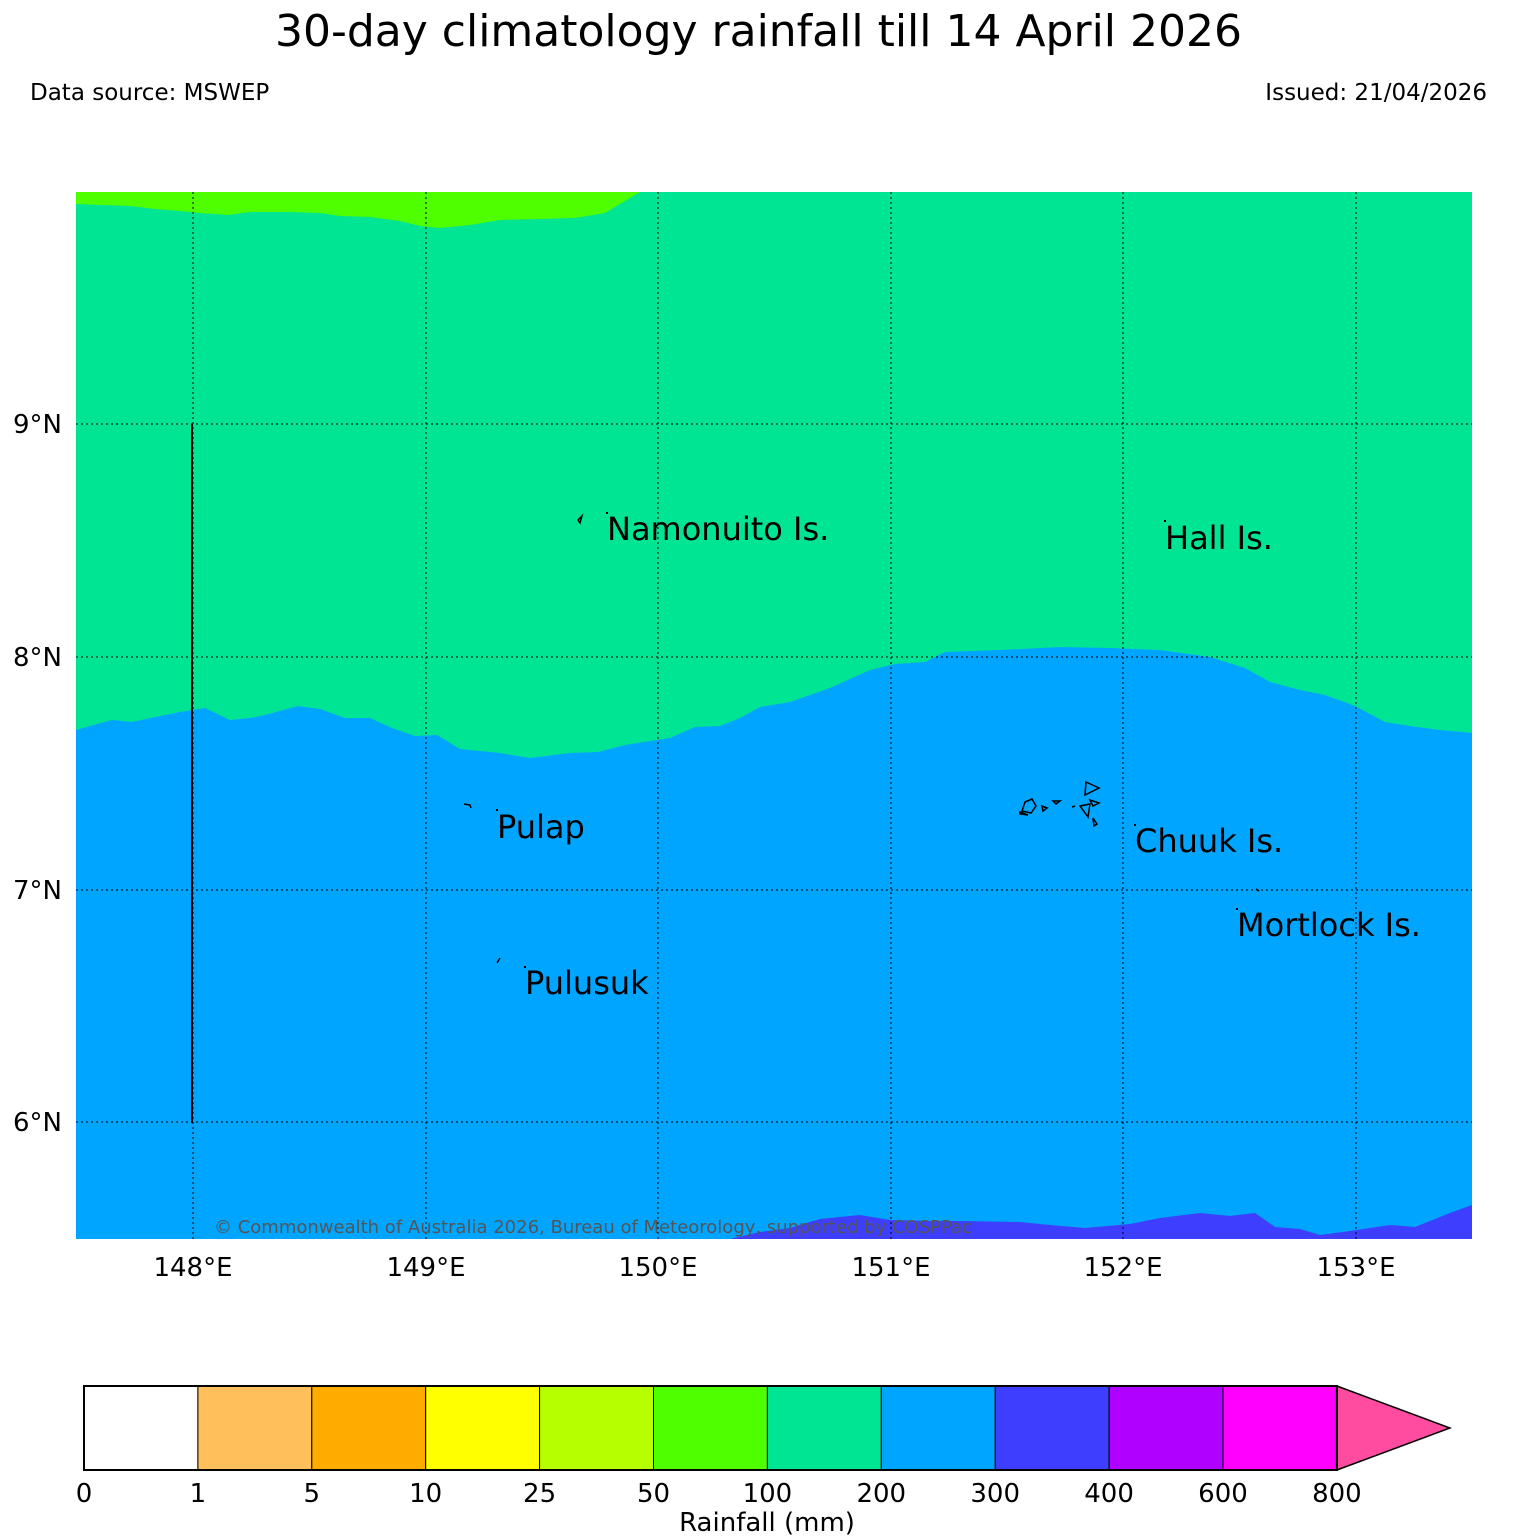 The width and height of the screenshot is (1517, 1540). I want to click on island-namonuito, so click(580, 519).